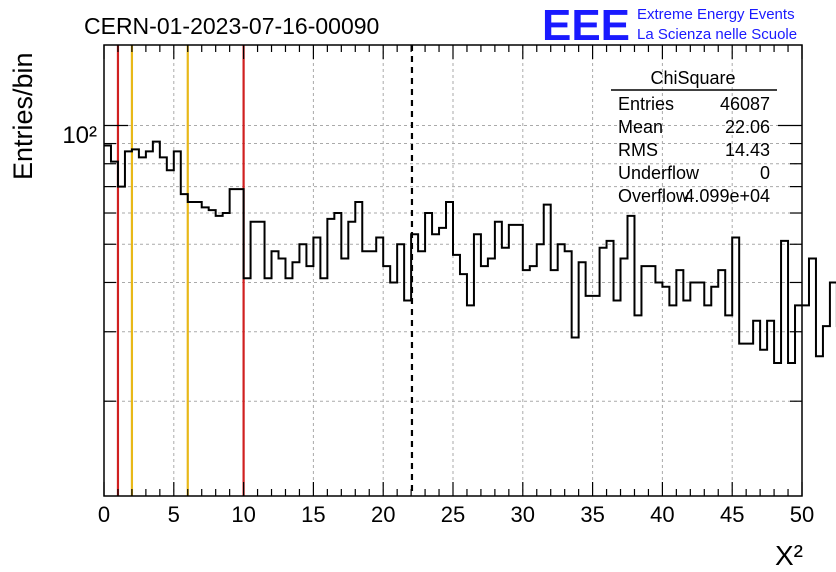 The height and width of the screenshot is (572, 836). What do you see at coordinates (104, 514) in the screenshot?
I see `x-tick-label: 0` at bounding box center [104, 514].